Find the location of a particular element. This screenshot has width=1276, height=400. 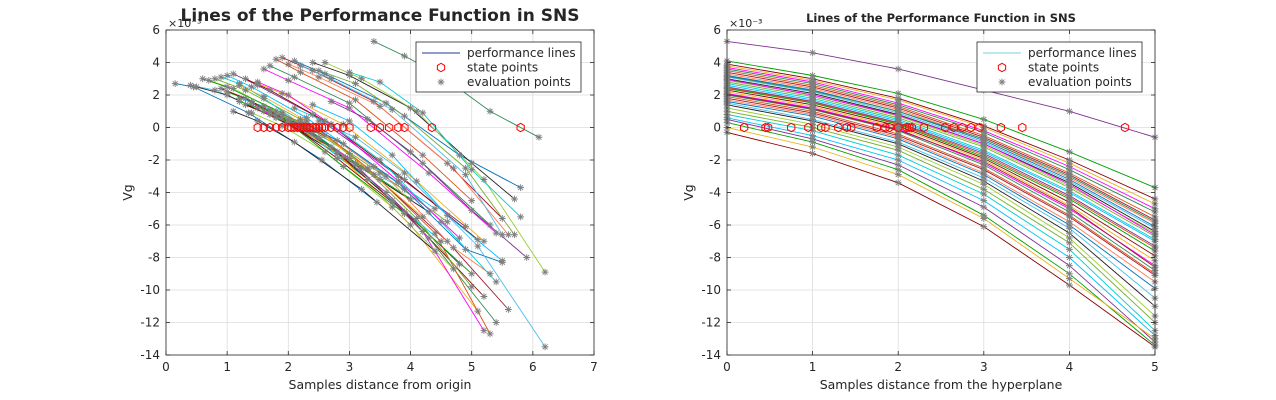

x-tick-label: 5 is located at coordinates (472, 367).